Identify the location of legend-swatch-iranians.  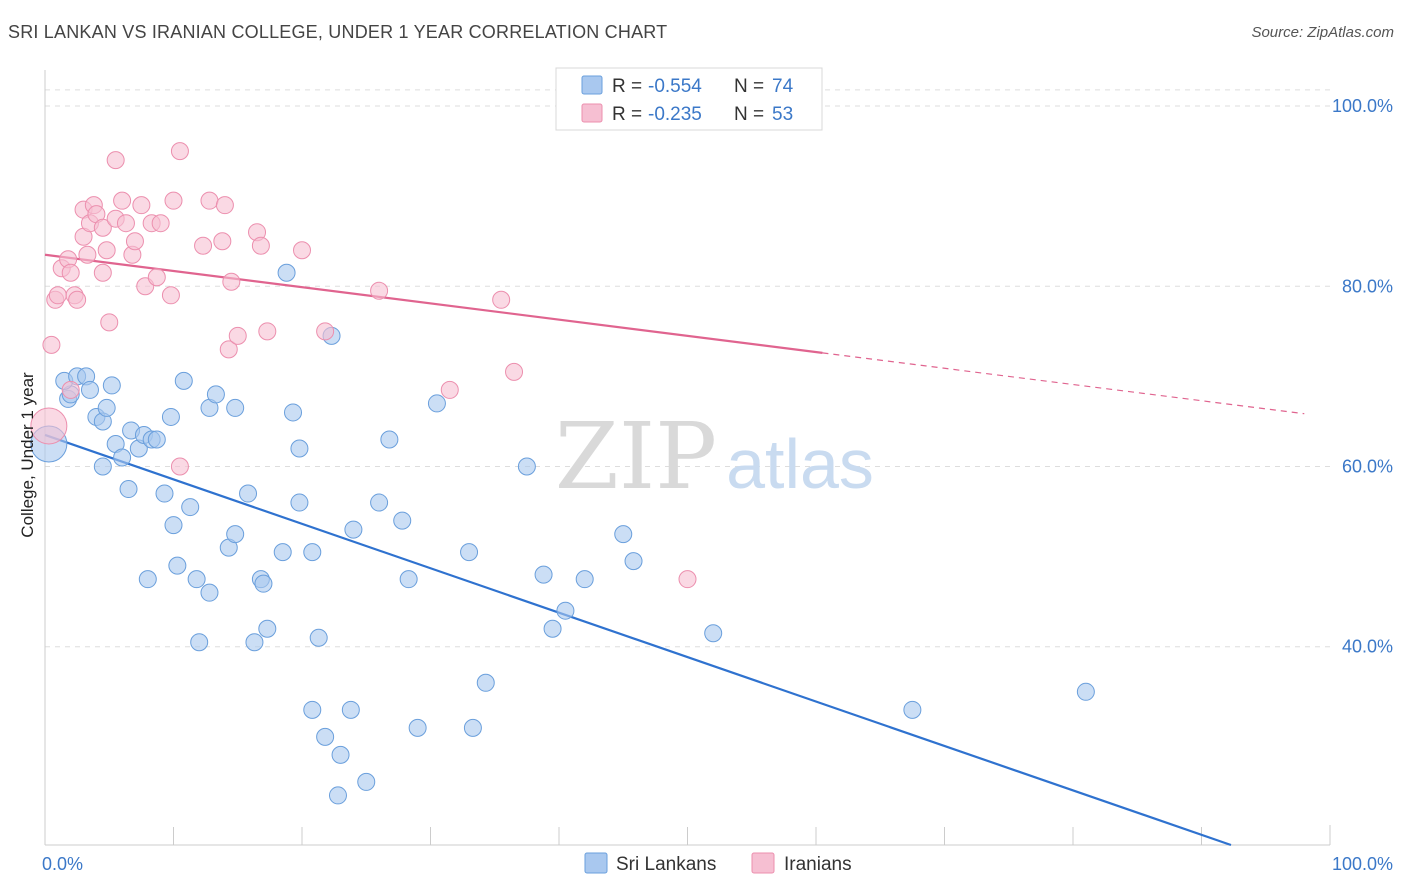
(592, 113).